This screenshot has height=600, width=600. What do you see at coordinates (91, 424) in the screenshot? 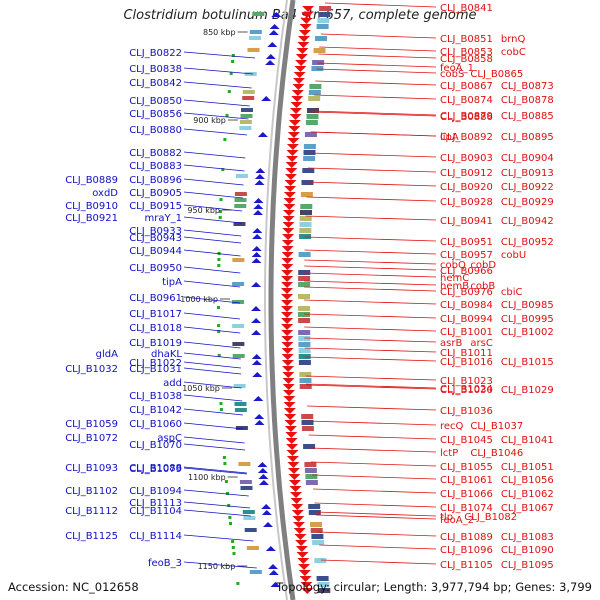
I see `gene-label: CLJ_B1059` at bounding box center [91, 424].